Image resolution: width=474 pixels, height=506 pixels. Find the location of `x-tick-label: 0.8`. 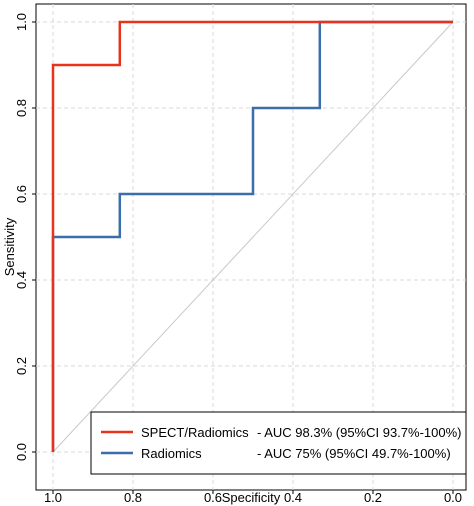

x-tick-label: 0.8 is located at coordinates (133, 497).